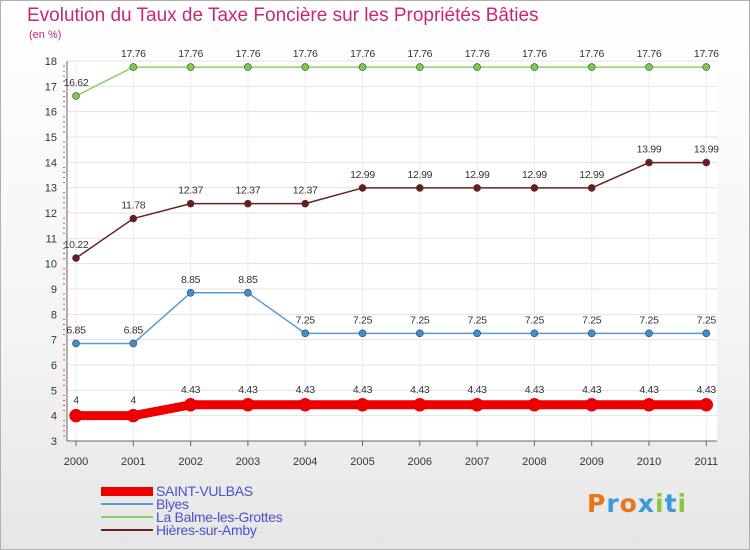 The image size is (750, 550). I want to click on y-tick-label: 12, so click(51, 214).